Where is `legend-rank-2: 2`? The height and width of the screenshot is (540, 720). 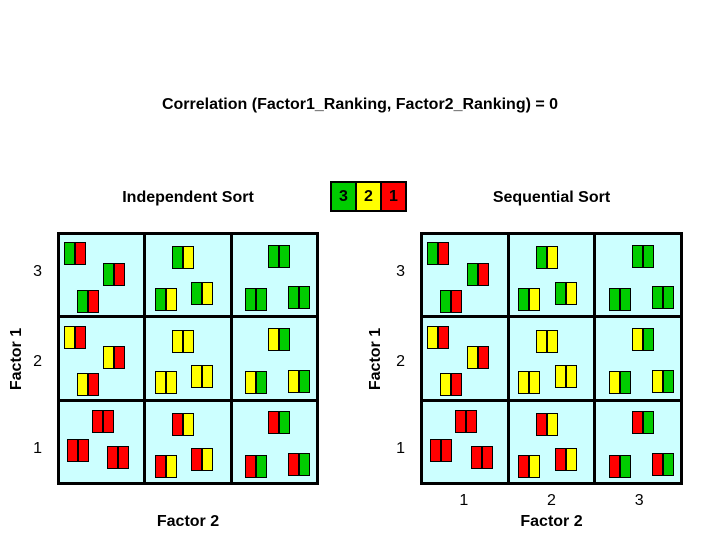 legend-rank-2: 2 is located at coordinates (368, 196).